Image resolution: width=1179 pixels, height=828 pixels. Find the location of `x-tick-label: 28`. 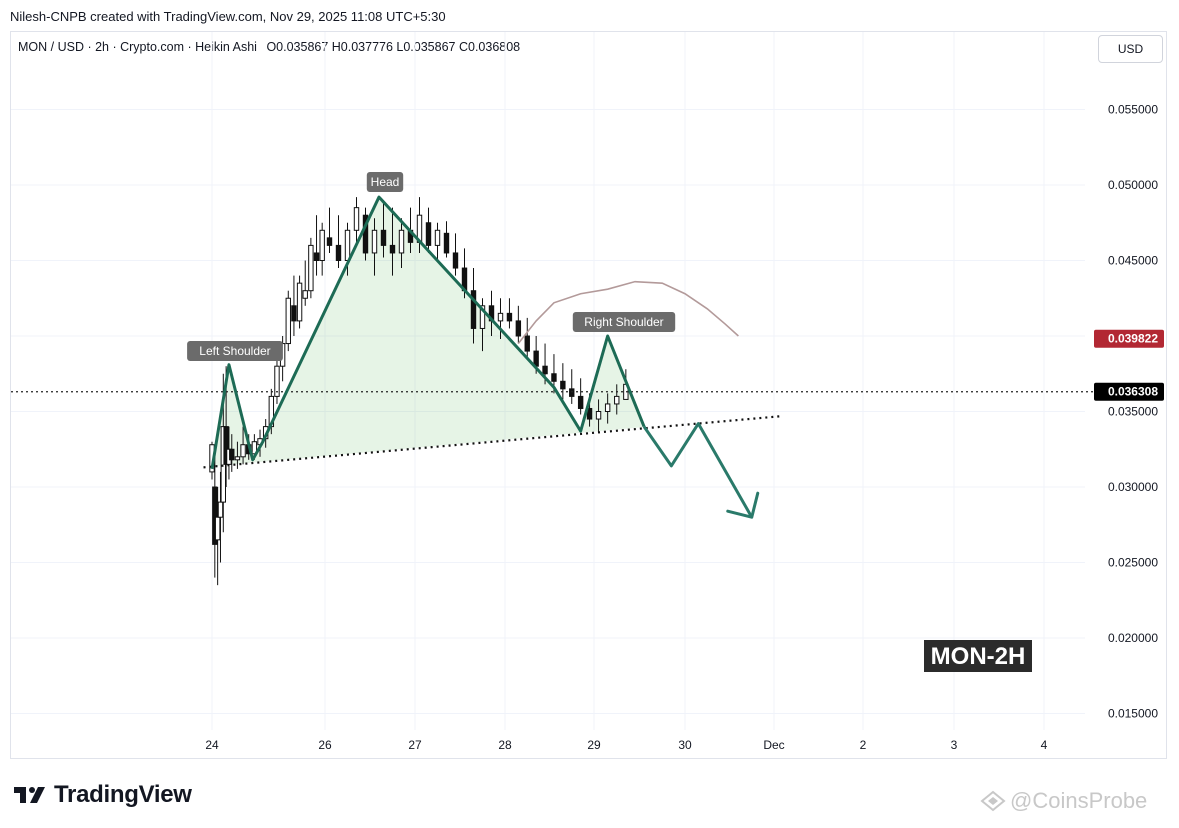

x-tick-label: 28 is located at coordinates (505, 745).